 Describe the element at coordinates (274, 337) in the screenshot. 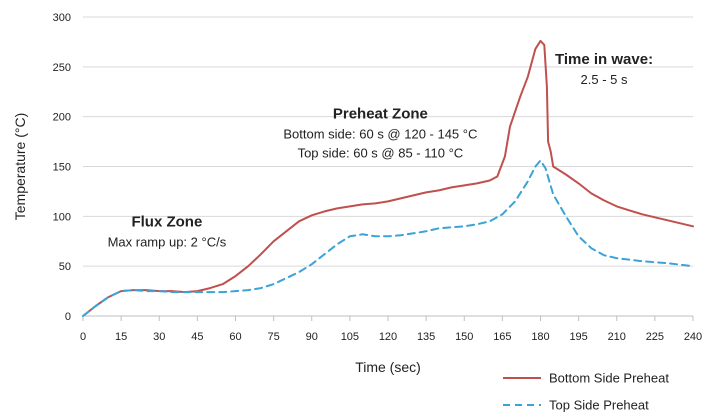

I see `x-tick-label: 75` at that location.